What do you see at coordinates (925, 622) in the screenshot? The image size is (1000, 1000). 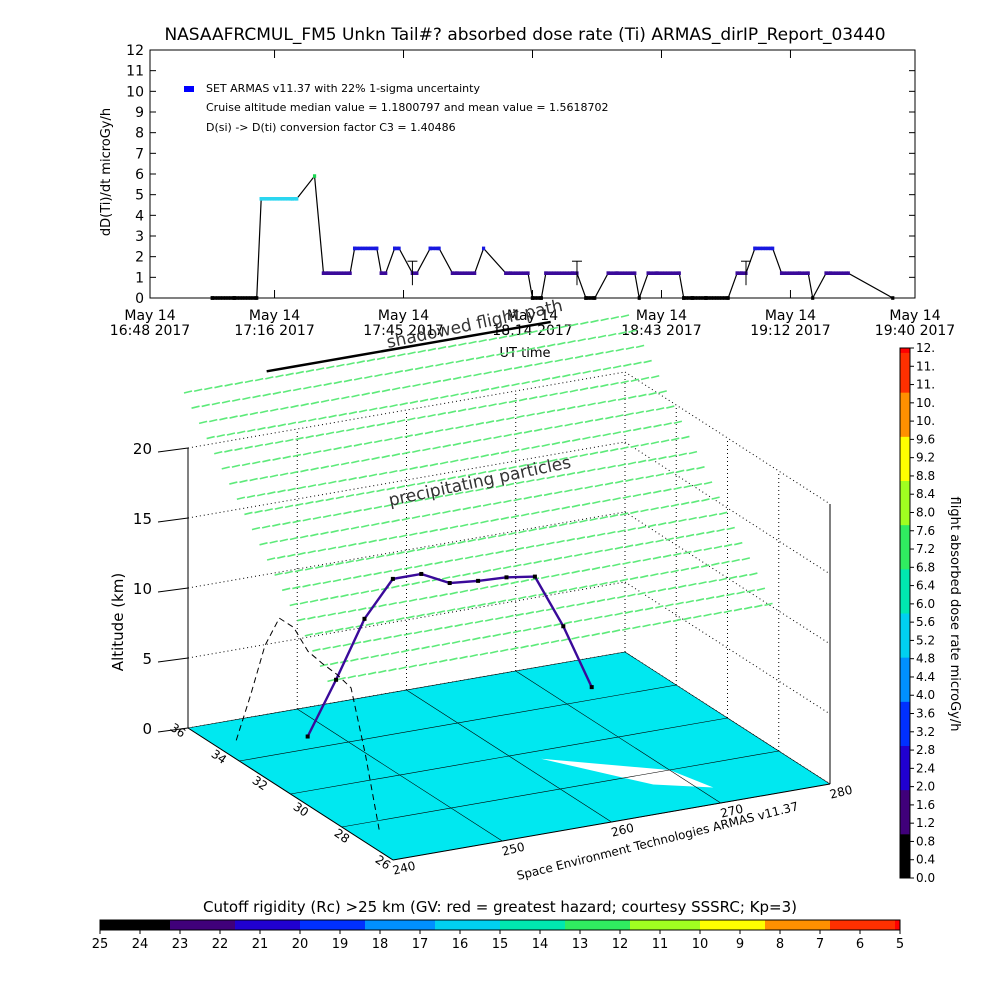 I see `colorbar-tick-label: 5.6` at bounding box center [925, 622].